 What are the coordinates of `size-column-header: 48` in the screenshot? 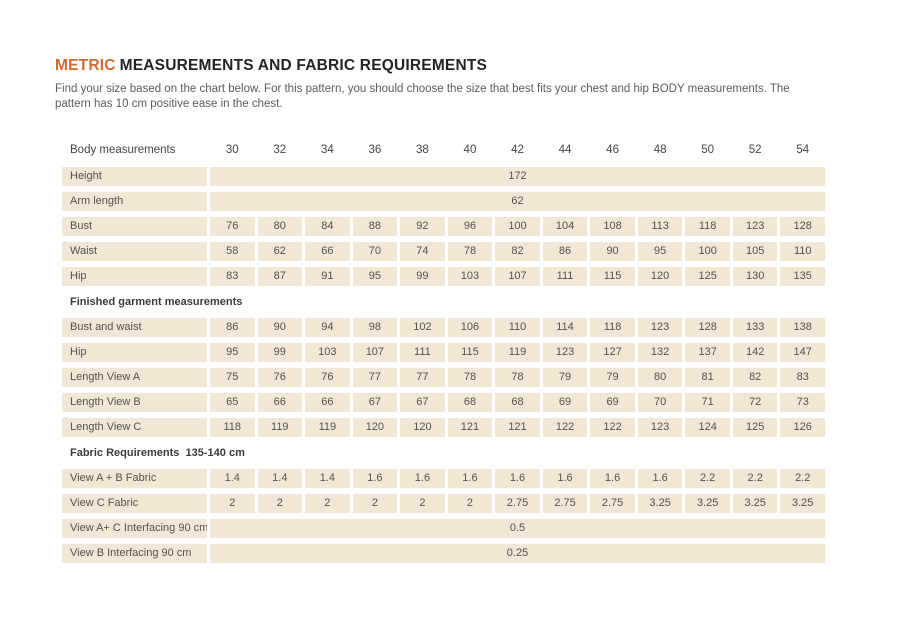 It's located at (660, 150).